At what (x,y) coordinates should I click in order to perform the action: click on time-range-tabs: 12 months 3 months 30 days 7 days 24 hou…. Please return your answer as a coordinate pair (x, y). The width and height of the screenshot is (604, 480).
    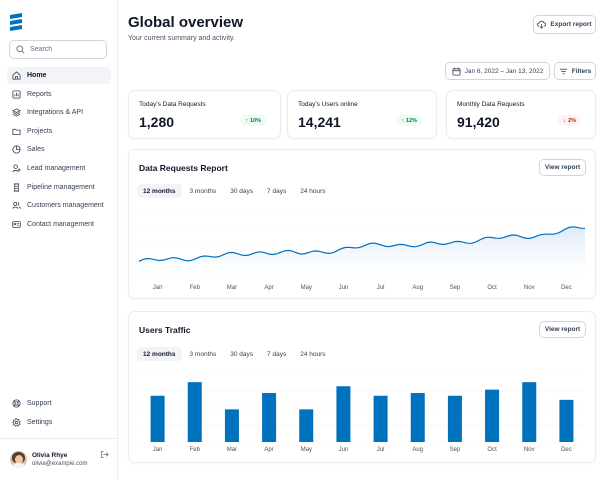
    Looking at the image, I should click on (234, 354).